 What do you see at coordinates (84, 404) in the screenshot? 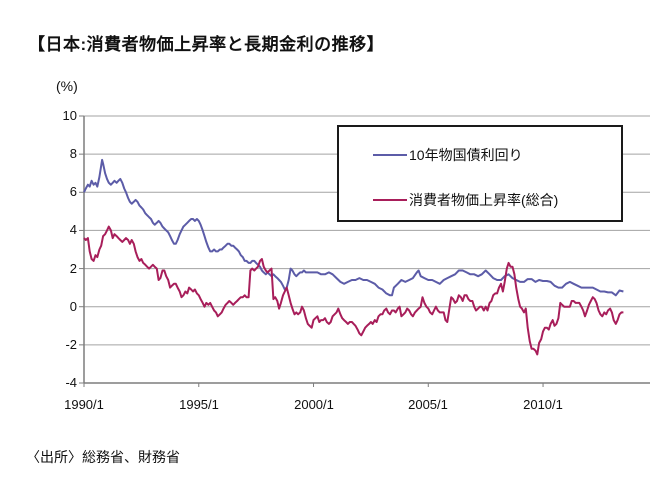
I see `x-tick-label-1990: 1990/1` at bounding box center [84, 404].